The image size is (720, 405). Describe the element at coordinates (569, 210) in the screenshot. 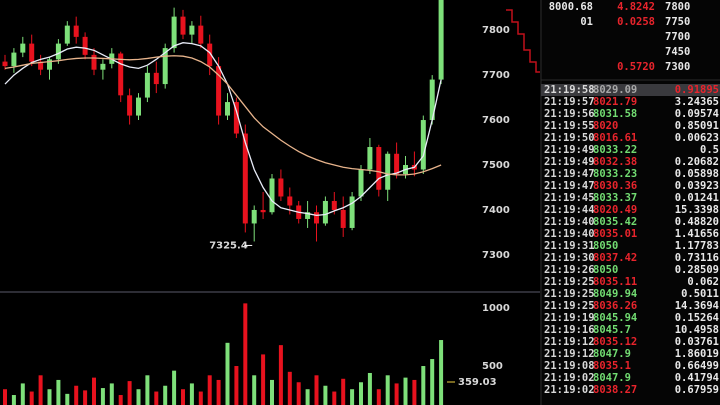

I see `trade-time: 21:19:44` at that location.